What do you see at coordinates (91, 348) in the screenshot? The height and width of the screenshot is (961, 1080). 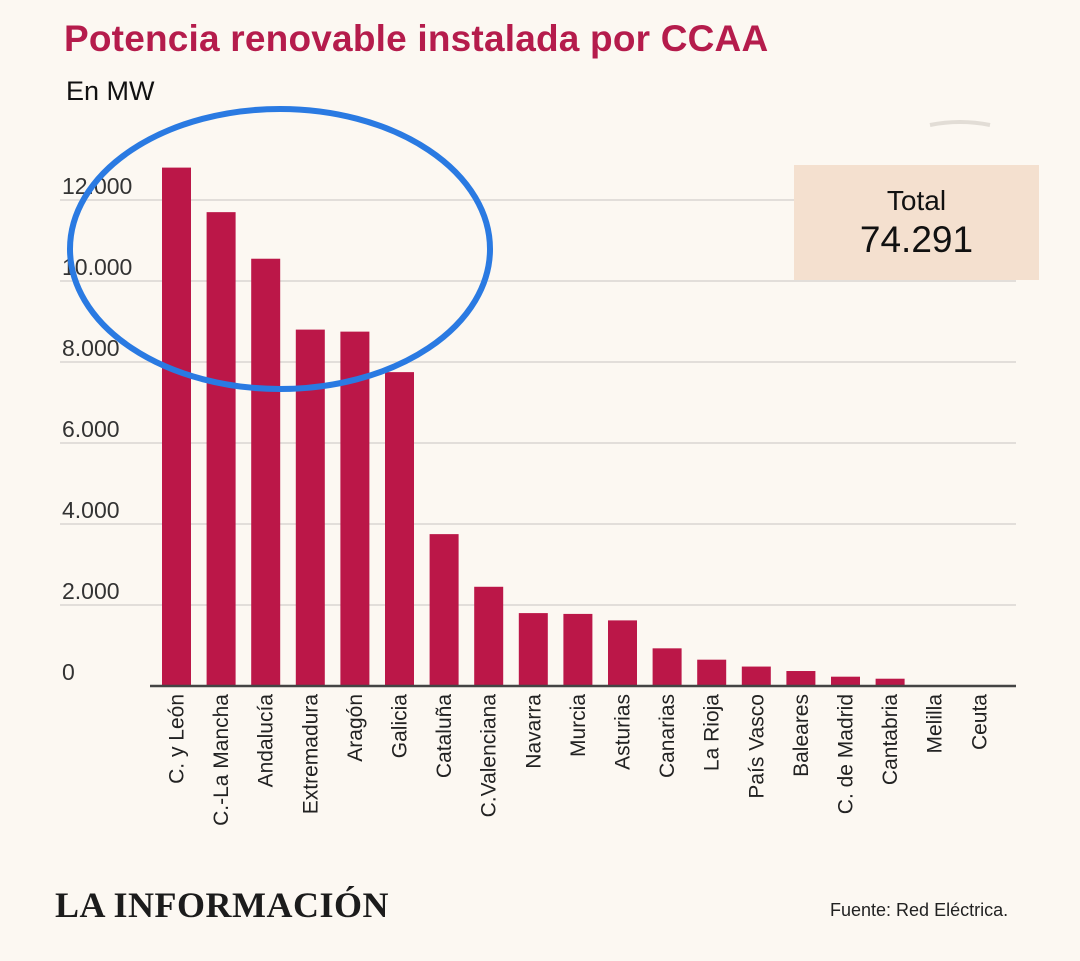 I see `y-tick-label: 8.000` at bounding box center [91, 348].